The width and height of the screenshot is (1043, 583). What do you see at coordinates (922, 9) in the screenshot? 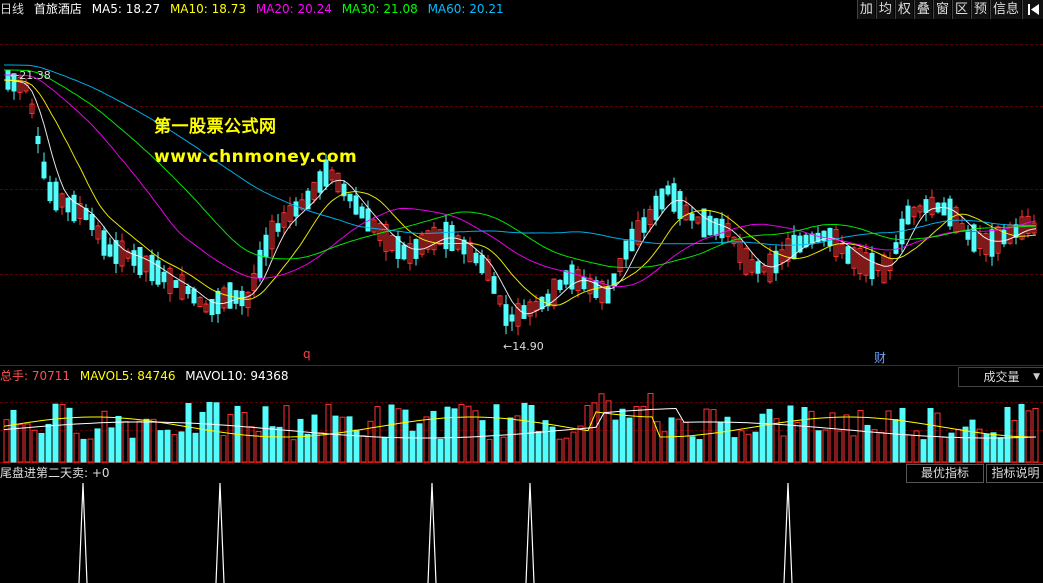
I see `overlay-button: 叠` at bounding box center [922, 9].